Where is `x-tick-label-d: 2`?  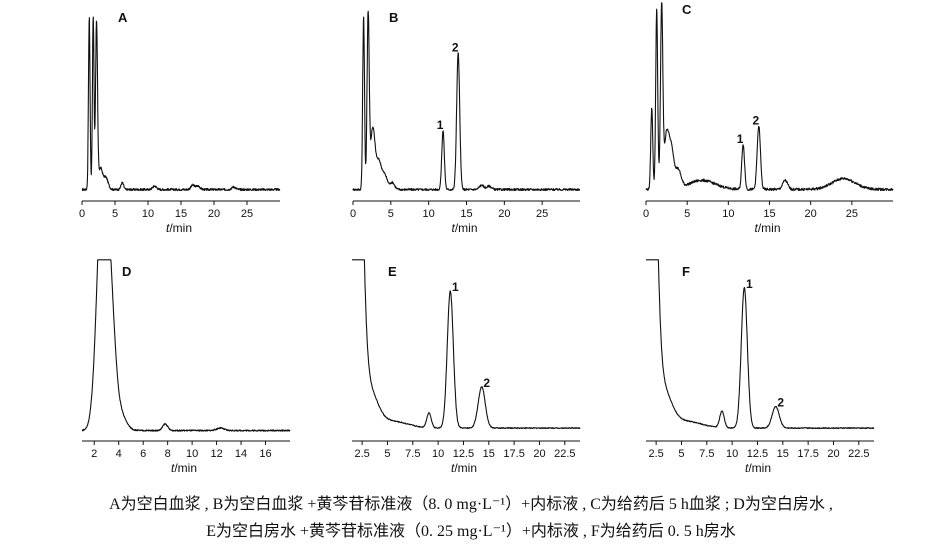 x-tick-label-d: 2 is located at coordinates (94, 454).